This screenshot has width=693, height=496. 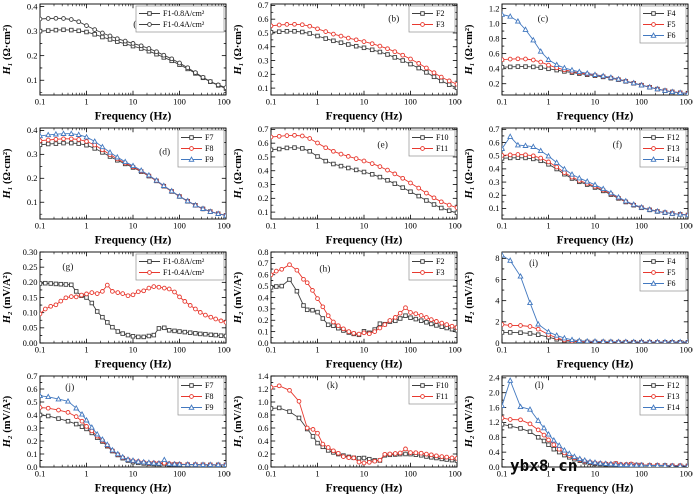 What do you see at coordinates (30, 252) in the screenshot?
I see `svg-text: 0.30` at bounding box center [30, 252].